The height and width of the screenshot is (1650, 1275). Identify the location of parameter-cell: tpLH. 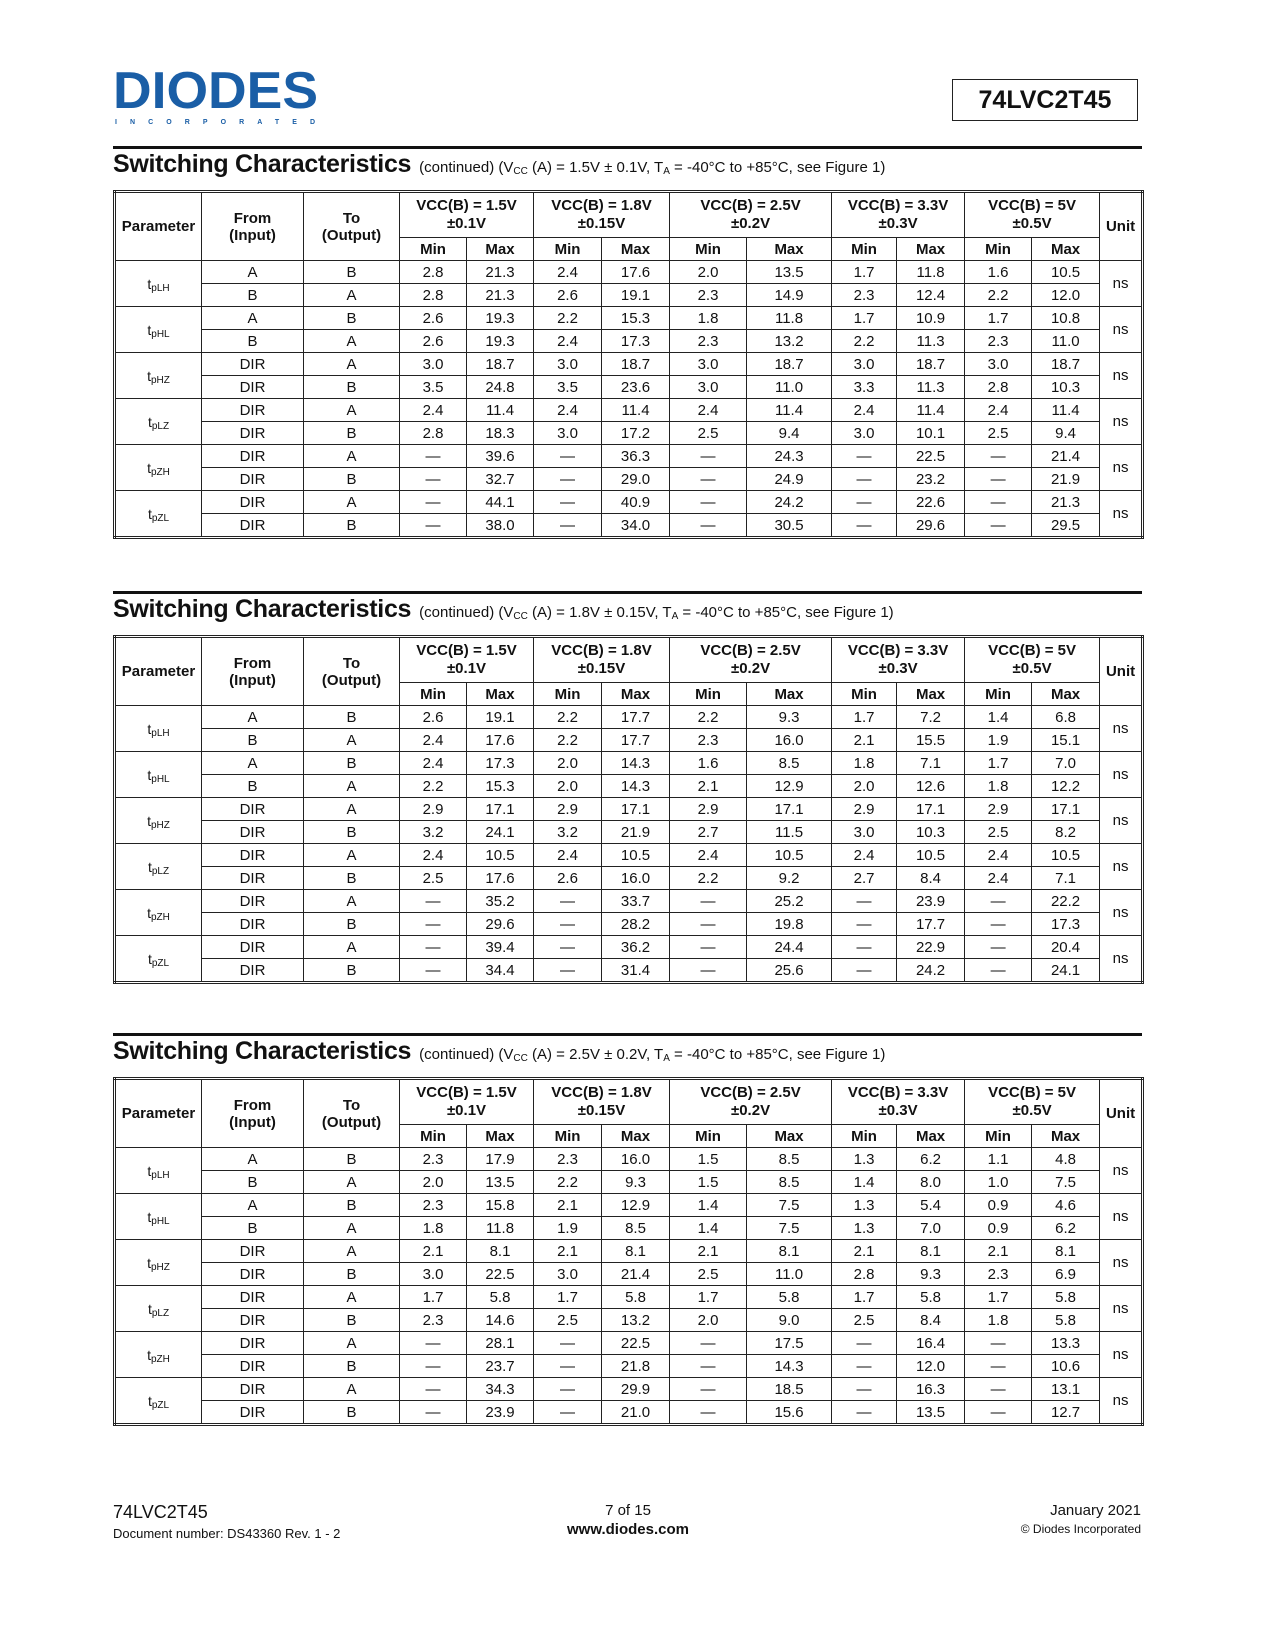
(158, 728).